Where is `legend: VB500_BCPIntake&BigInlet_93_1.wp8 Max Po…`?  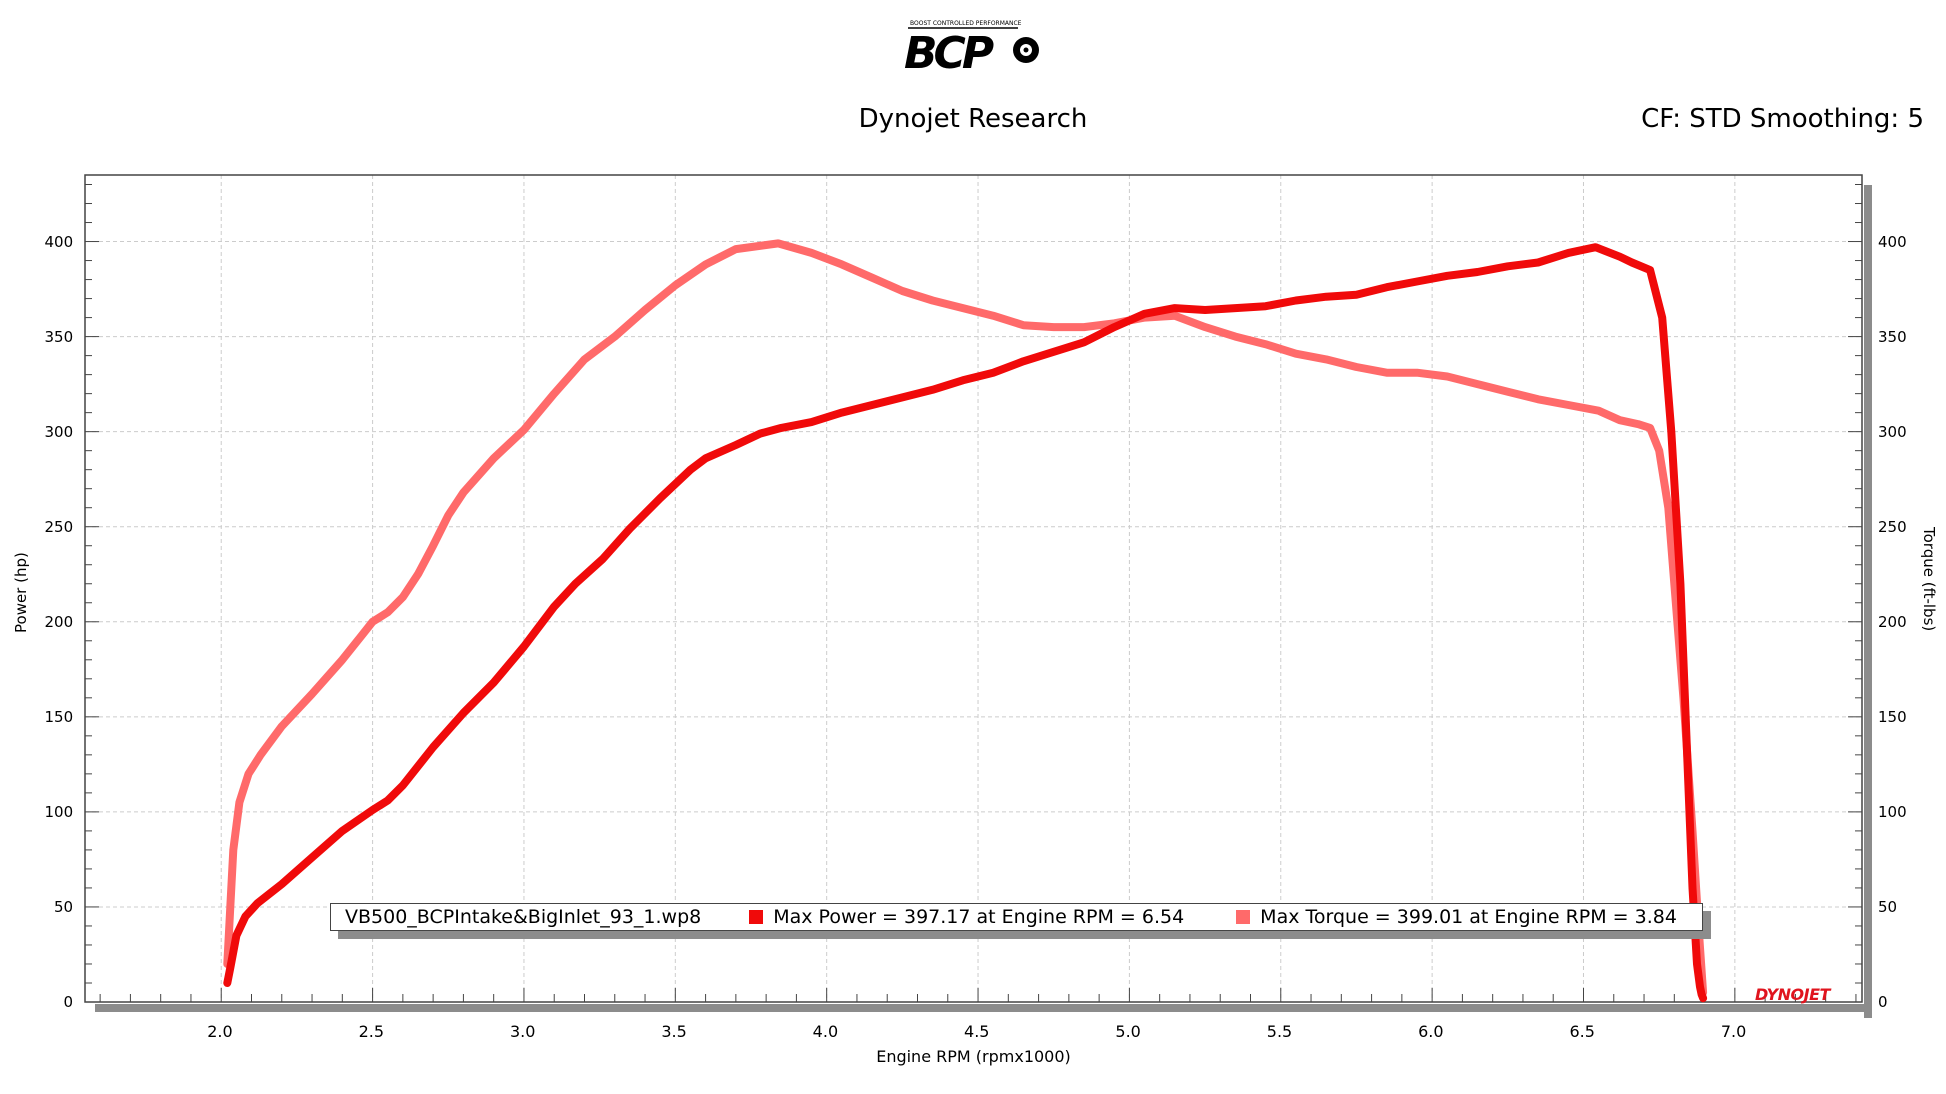
legend: VB500_BCPIntake&BigInlet_93_1.wp8 Max Po… is located at coordinates (1016, 917).